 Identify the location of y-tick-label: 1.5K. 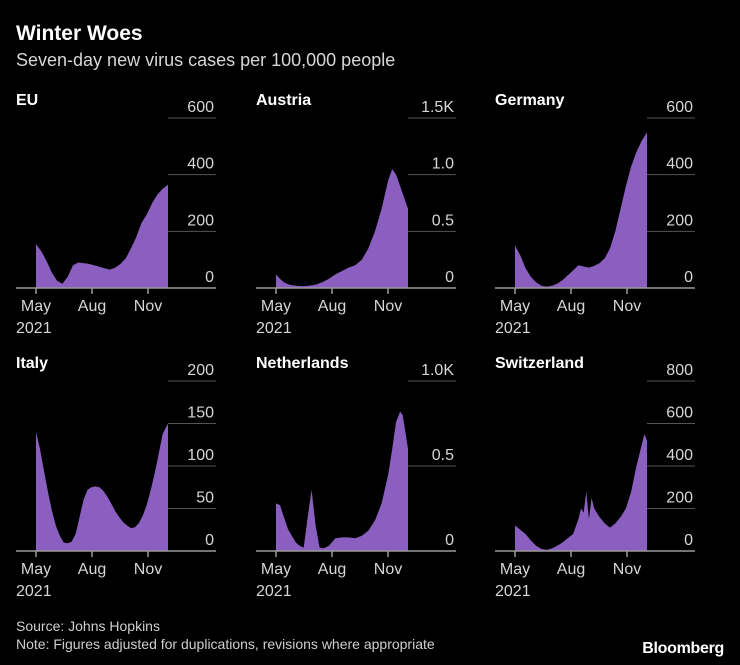
(437, 107).